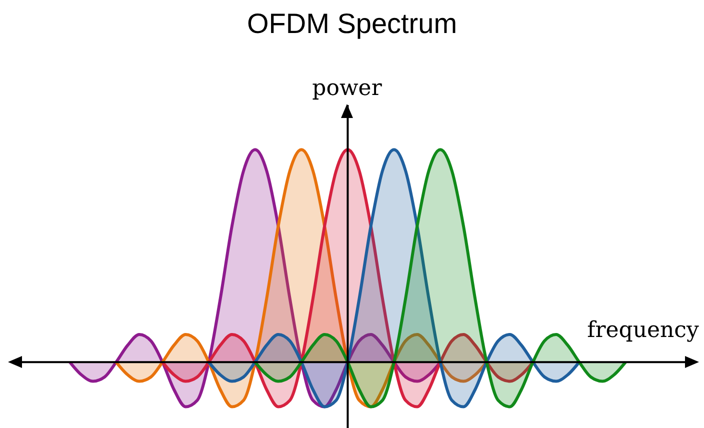  Describe the element at coordinates (352, 24) in the screenshot. I see `chart-title: OFDM Spectrum` at that location.